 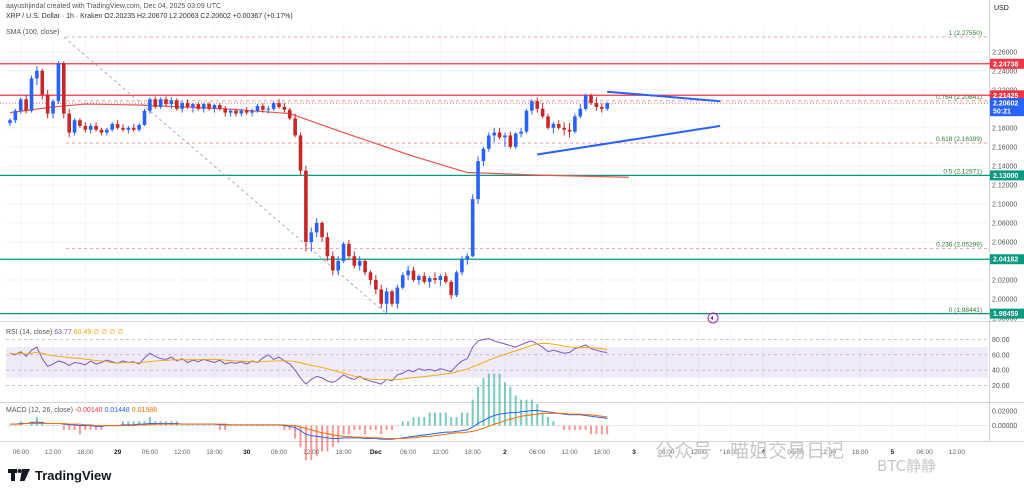 What do you see at coordinates (731, 452) in the screenshot?
I see `time-tick-label: 18:00` at bounding box center [731, 452].